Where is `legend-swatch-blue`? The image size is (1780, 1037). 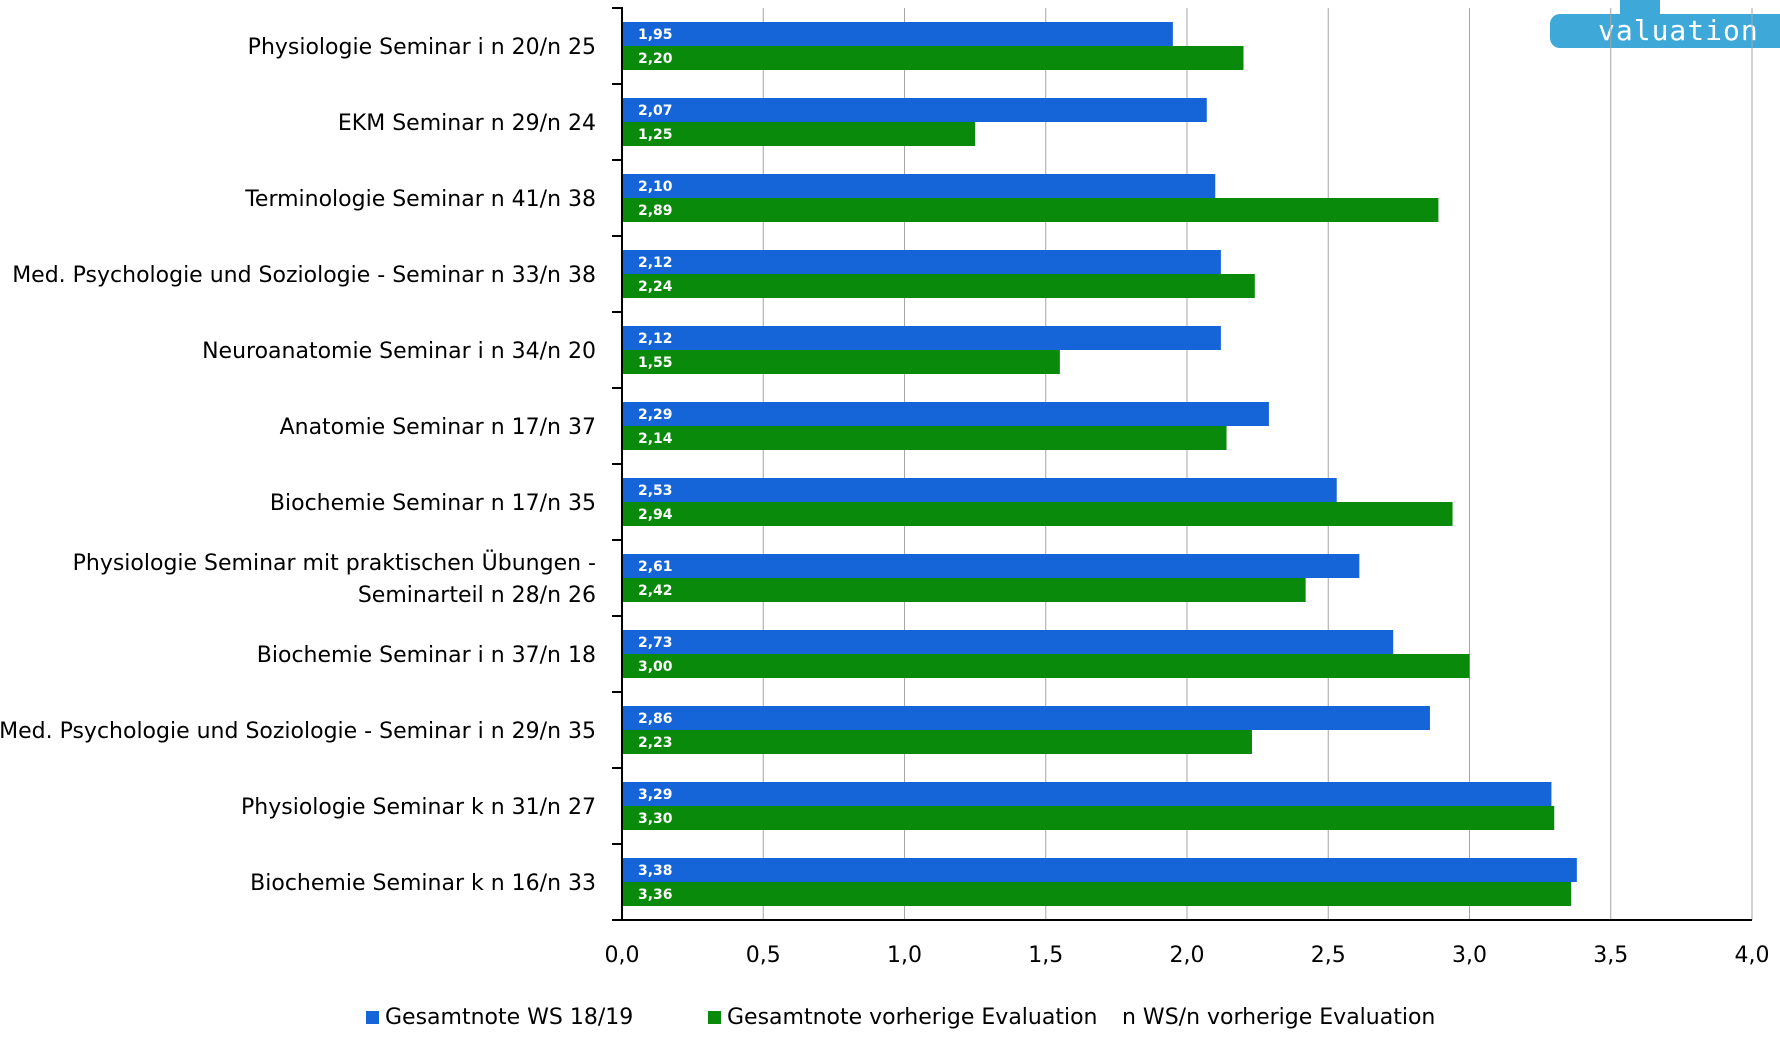
legend-swatch-blue is located at coordinates (372, 1017).